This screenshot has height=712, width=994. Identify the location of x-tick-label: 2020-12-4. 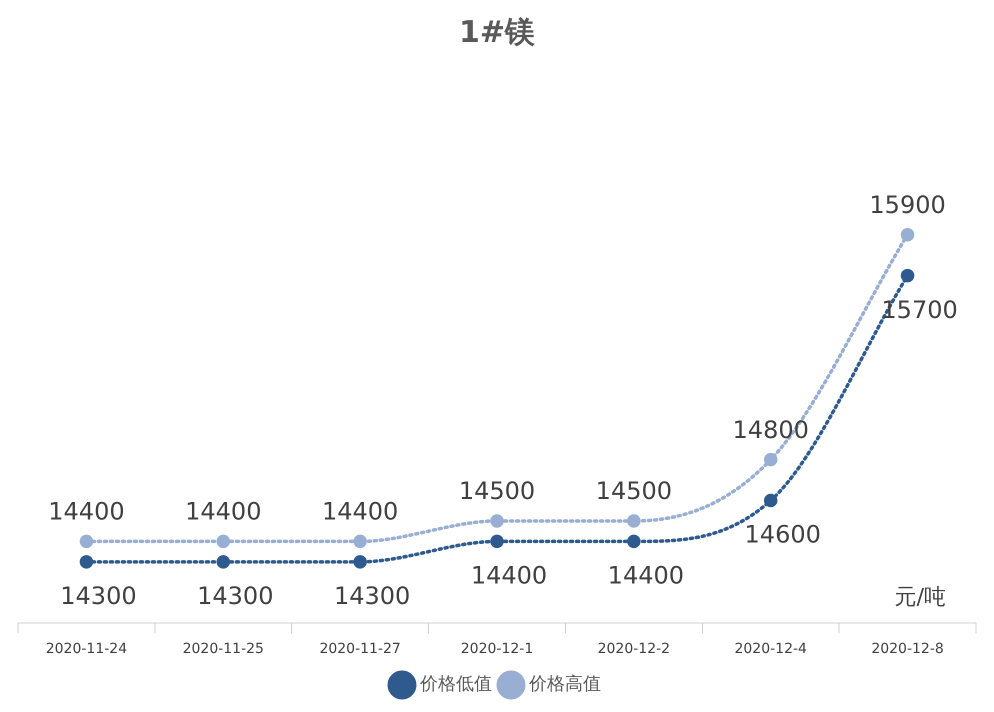
(771, 649).